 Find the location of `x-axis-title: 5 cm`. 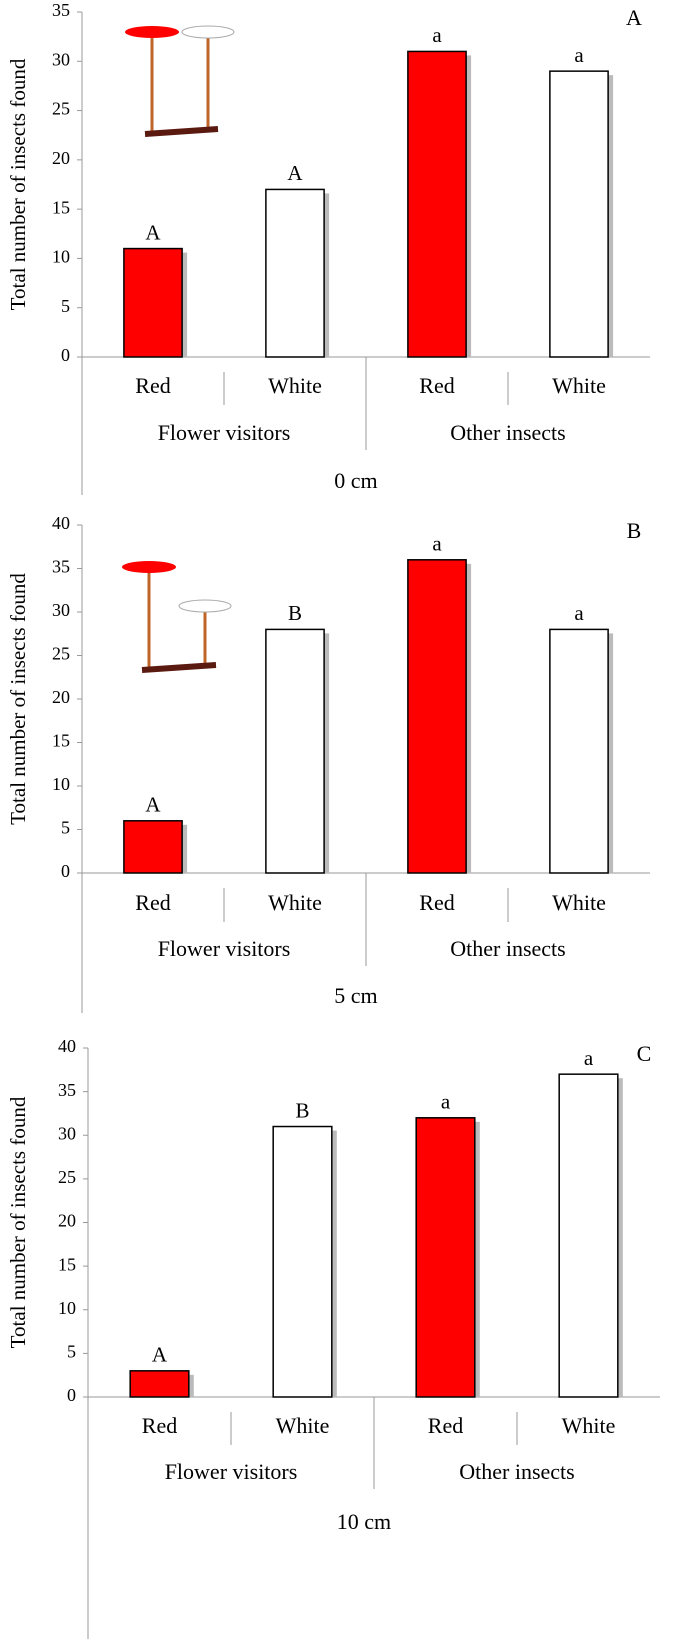

x-axis-title: 5 cm is located at coordinates (355, 995).